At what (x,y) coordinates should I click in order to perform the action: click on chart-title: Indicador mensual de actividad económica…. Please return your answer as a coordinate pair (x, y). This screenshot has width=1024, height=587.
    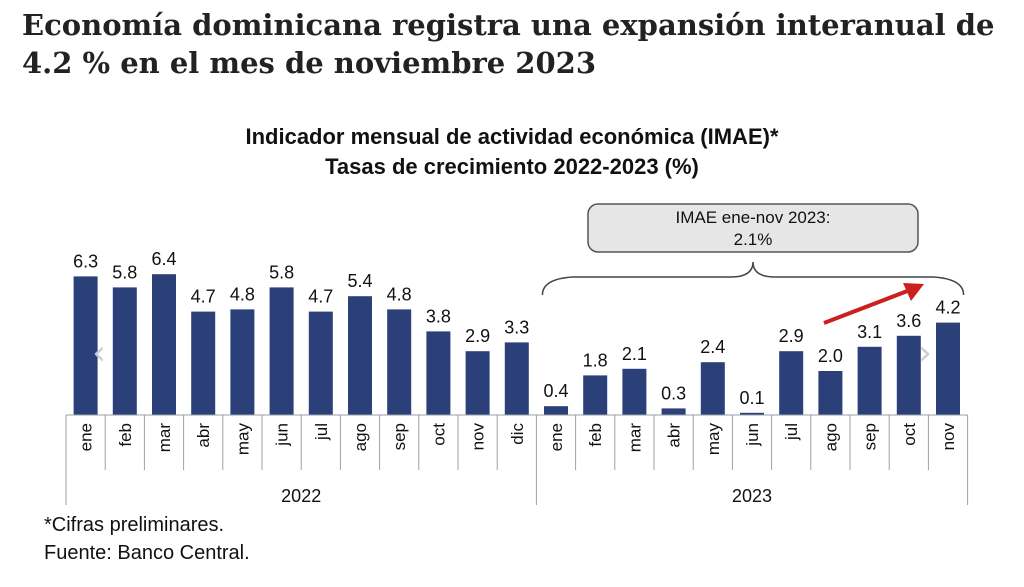
    Looking at the image, I should click on (512, 136).